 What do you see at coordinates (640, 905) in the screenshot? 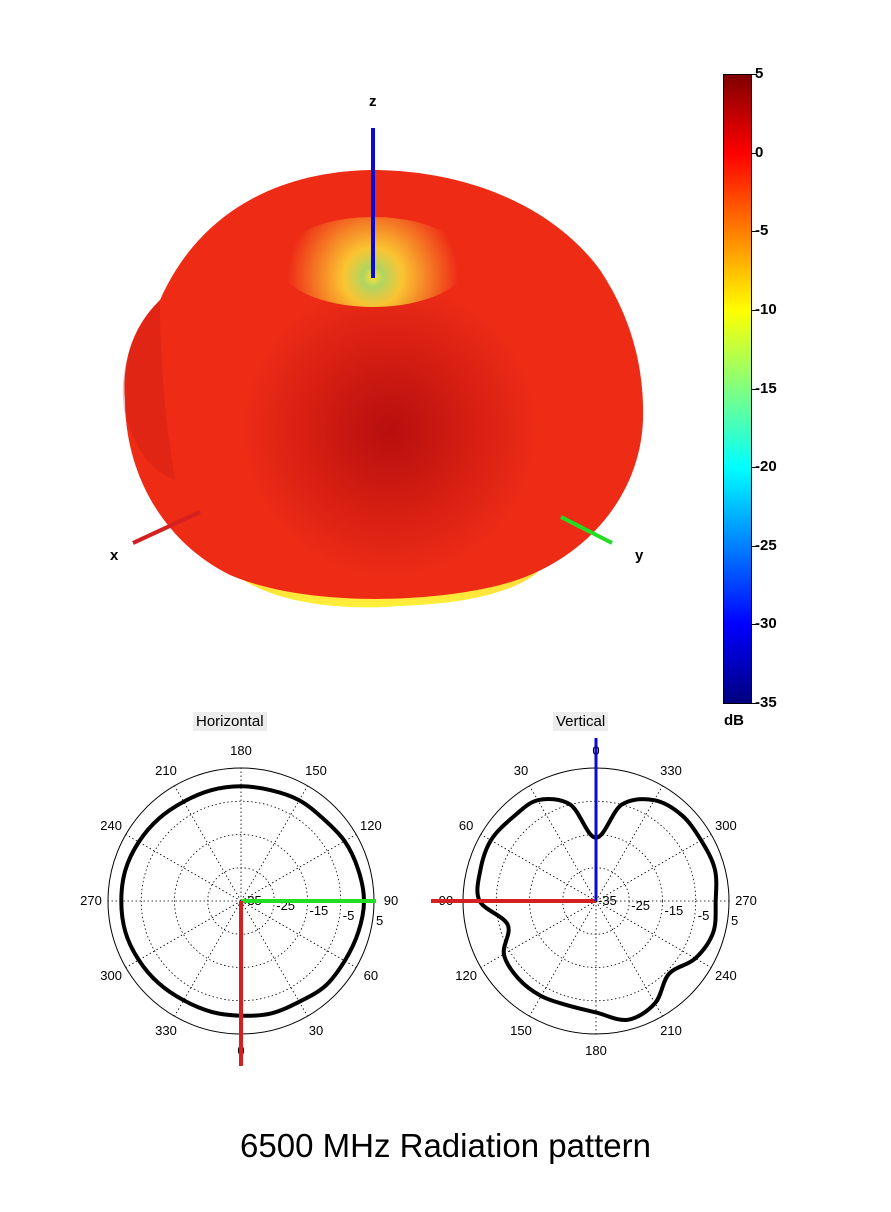
I see `polar-radial-label: -25` at bounding box center [640, 905].